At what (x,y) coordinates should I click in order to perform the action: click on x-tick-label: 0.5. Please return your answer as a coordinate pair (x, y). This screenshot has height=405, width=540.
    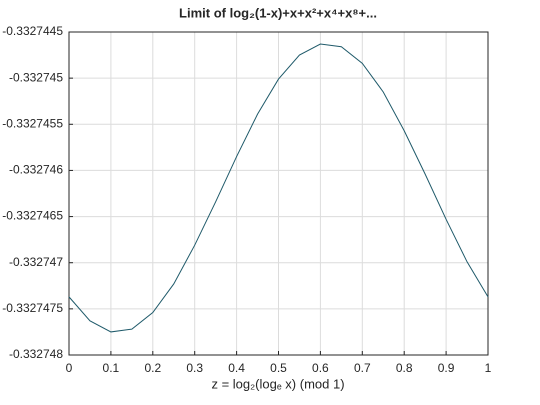
    Looking at the image, I should click on (278, 368).